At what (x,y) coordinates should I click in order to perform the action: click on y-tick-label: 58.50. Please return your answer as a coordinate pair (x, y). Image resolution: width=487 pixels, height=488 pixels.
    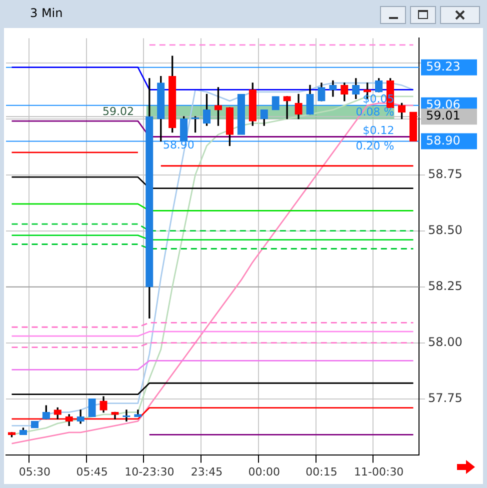
    Looking at the image, I should click on (445, 229).